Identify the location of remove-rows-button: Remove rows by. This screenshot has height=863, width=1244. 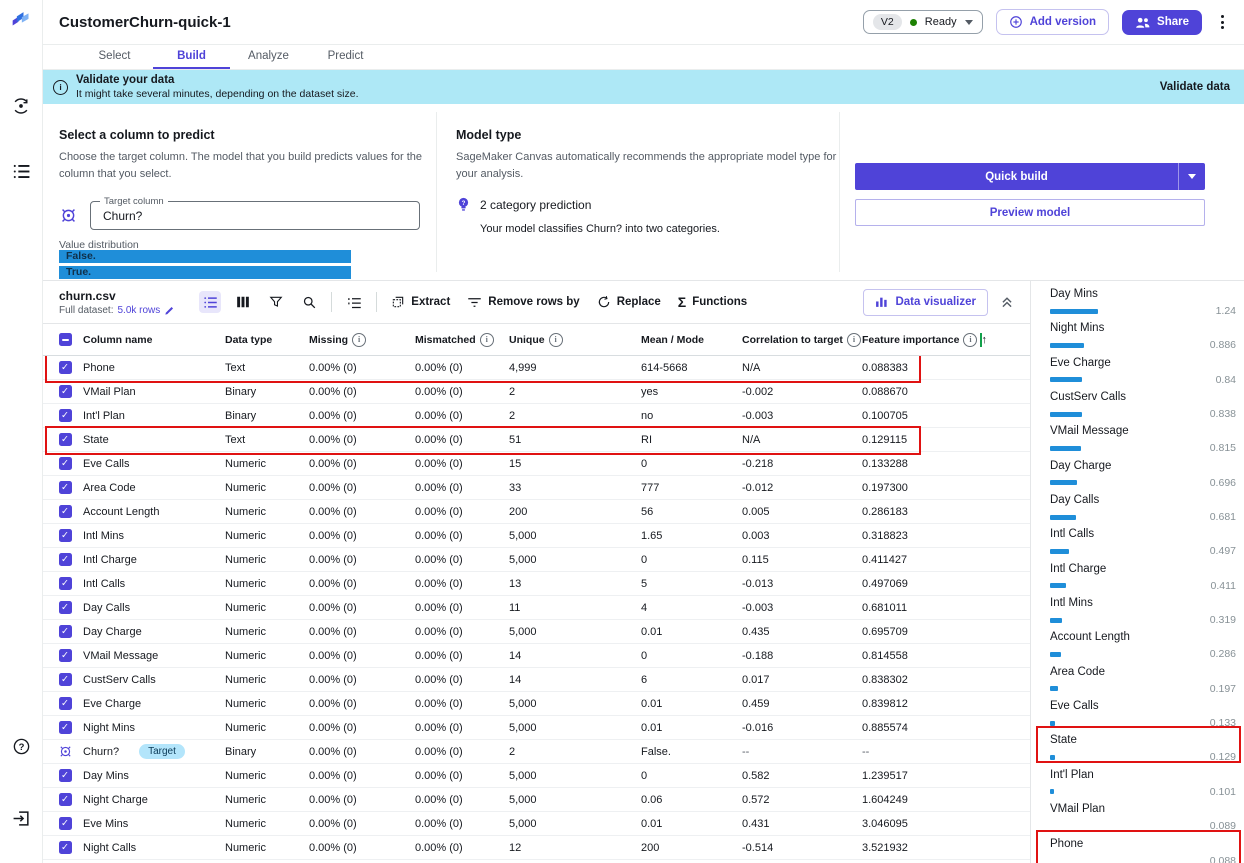
(523, 302).